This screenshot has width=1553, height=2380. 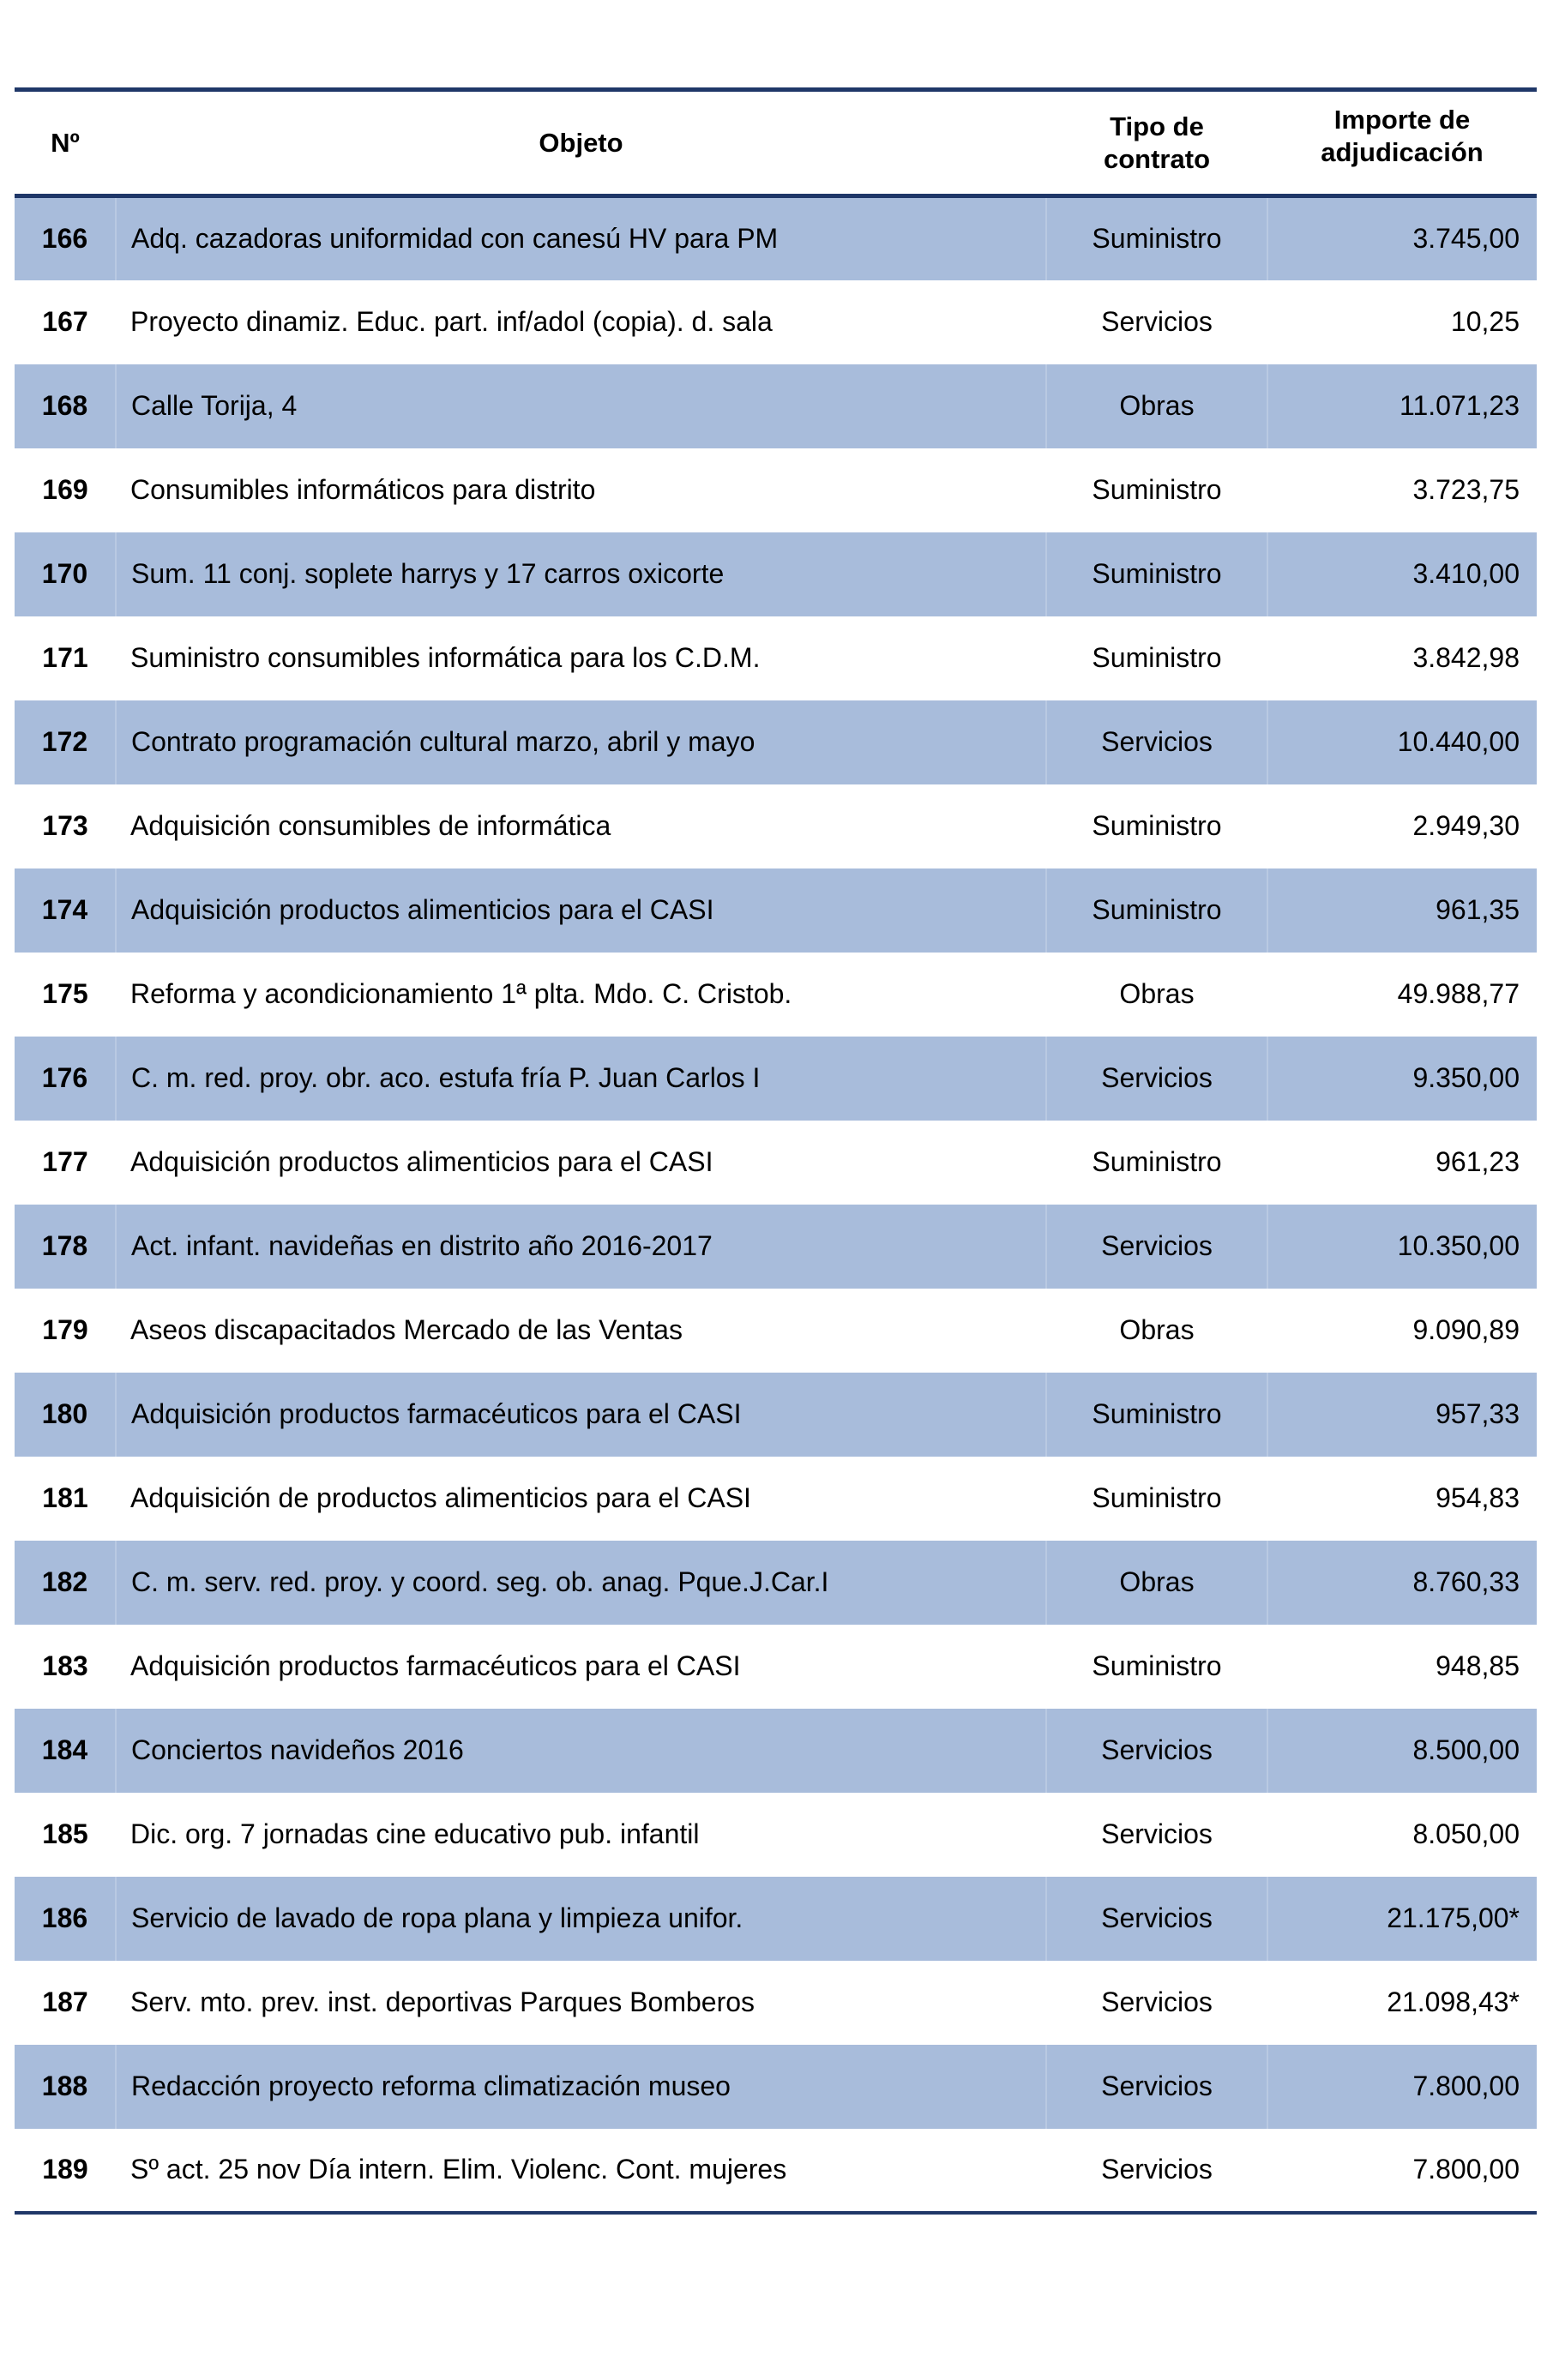 I want to click on table-row: 168 Calle Torija, 4 Obras 11.071,23, so click(x=776, y=406).